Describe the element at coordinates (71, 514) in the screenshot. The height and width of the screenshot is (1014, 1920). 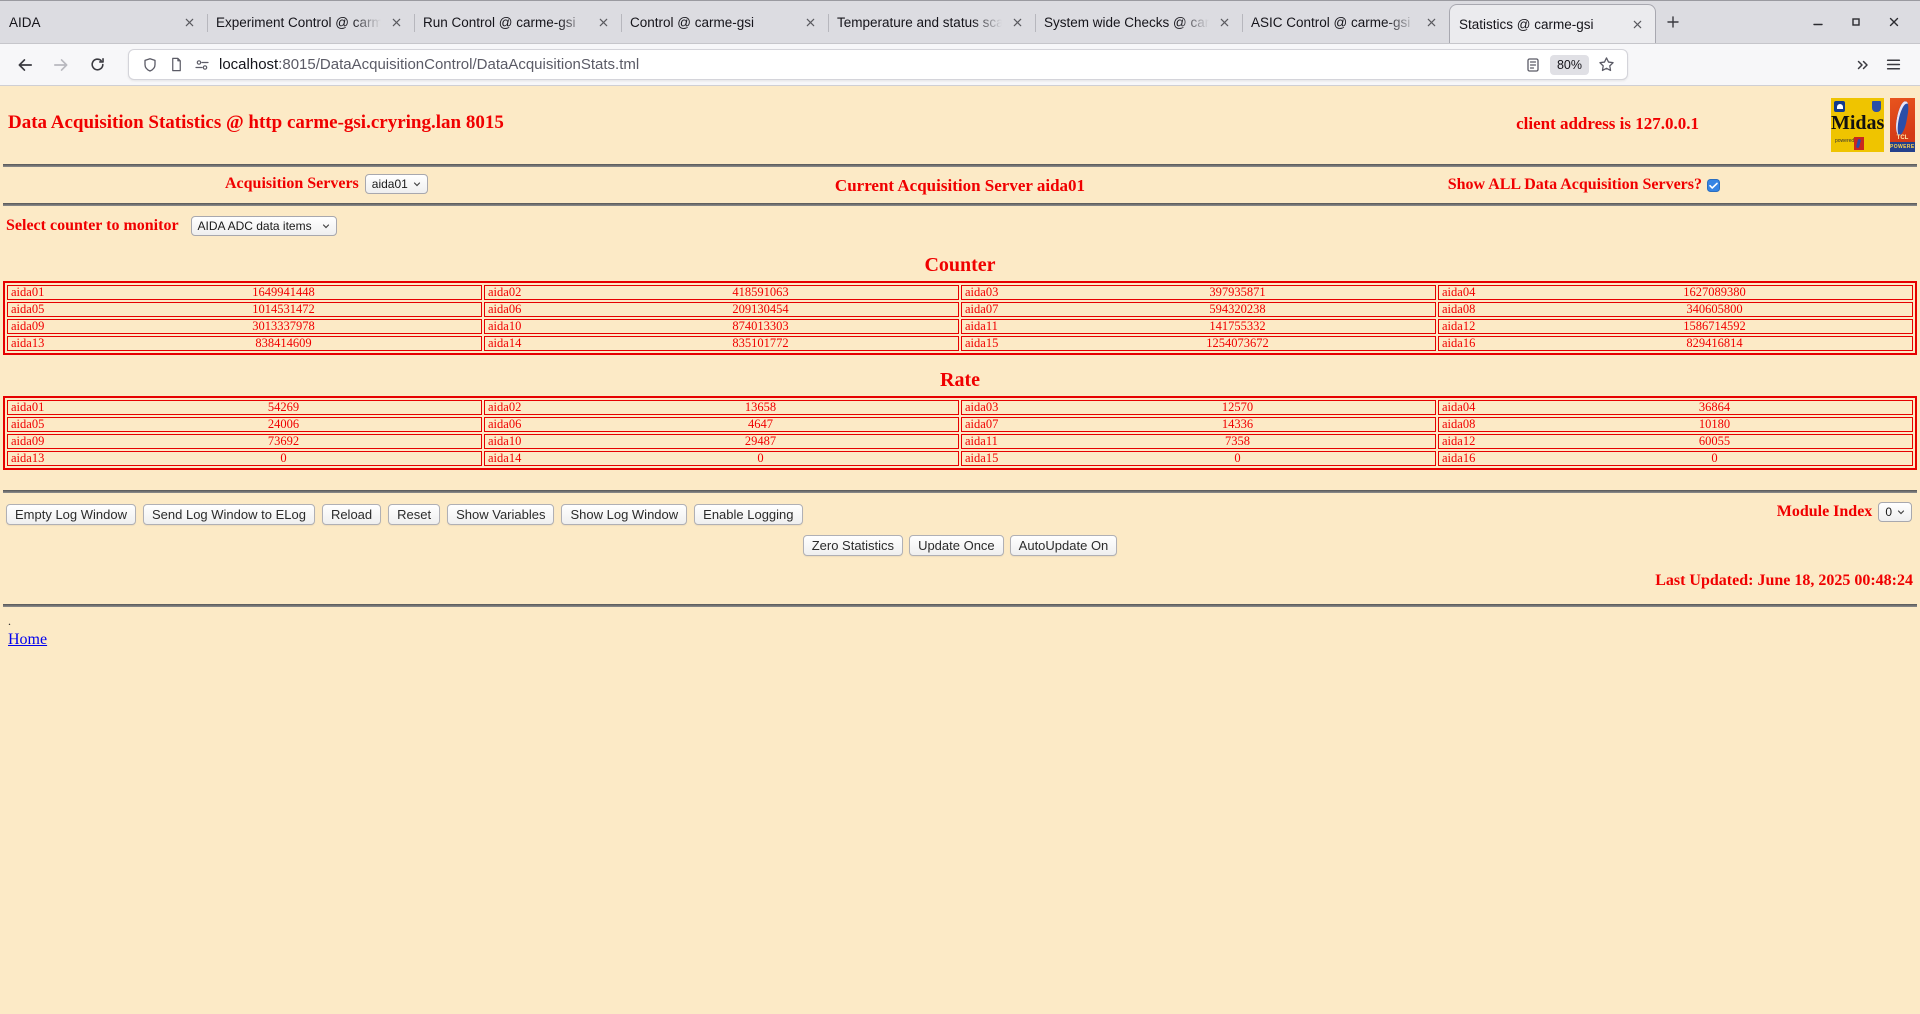
I see `empty-log-window-button: Empty Log Window` at that location.